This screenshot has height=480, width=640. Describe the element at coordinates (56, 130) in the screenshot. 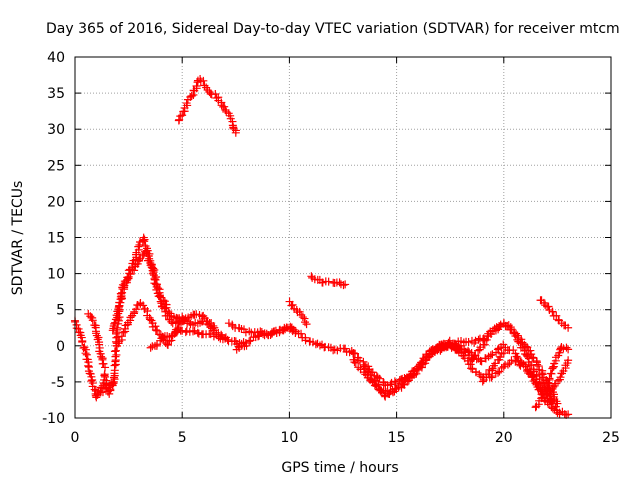

I see `y-tick-label: 30` at that location.